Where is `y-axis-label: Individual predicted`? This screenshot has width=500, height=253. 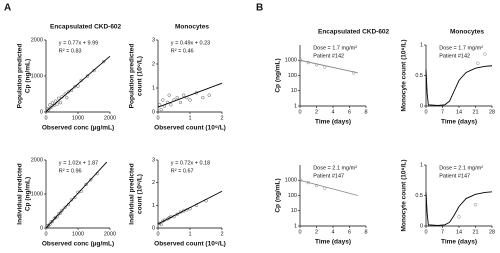 y-axis-label: Individual predicted is located at coordinates (20, 193).